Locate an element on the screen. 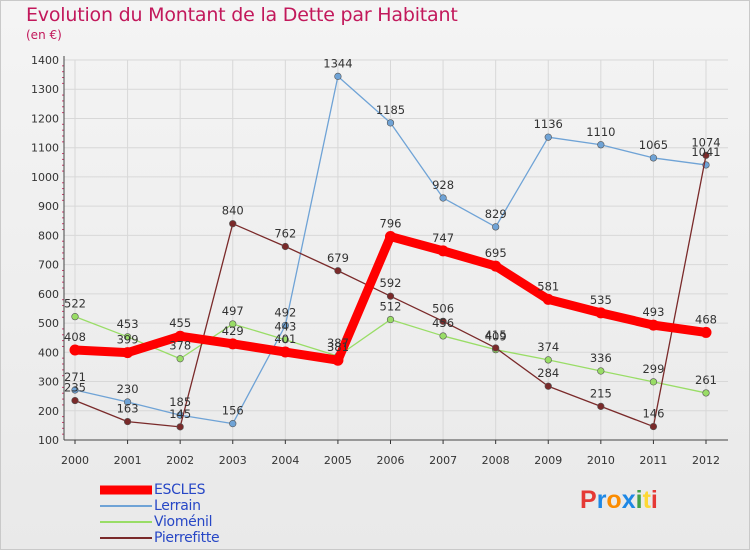  data-label-lerrain: 1344 is located at coordinates (337, 63).